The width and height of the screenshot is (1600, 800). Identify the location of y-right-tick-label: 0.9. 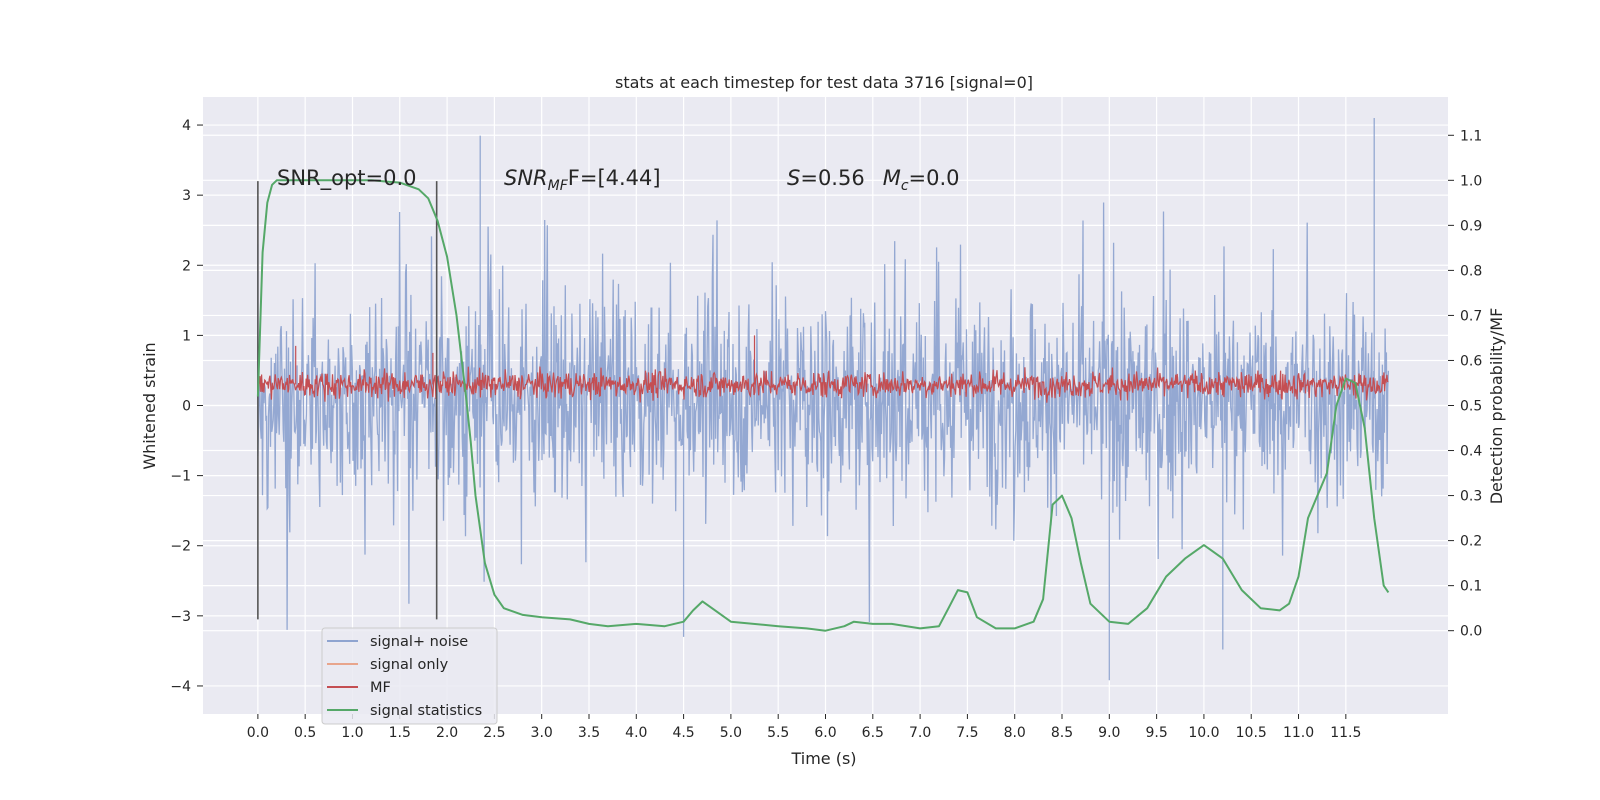
(1471, 226).